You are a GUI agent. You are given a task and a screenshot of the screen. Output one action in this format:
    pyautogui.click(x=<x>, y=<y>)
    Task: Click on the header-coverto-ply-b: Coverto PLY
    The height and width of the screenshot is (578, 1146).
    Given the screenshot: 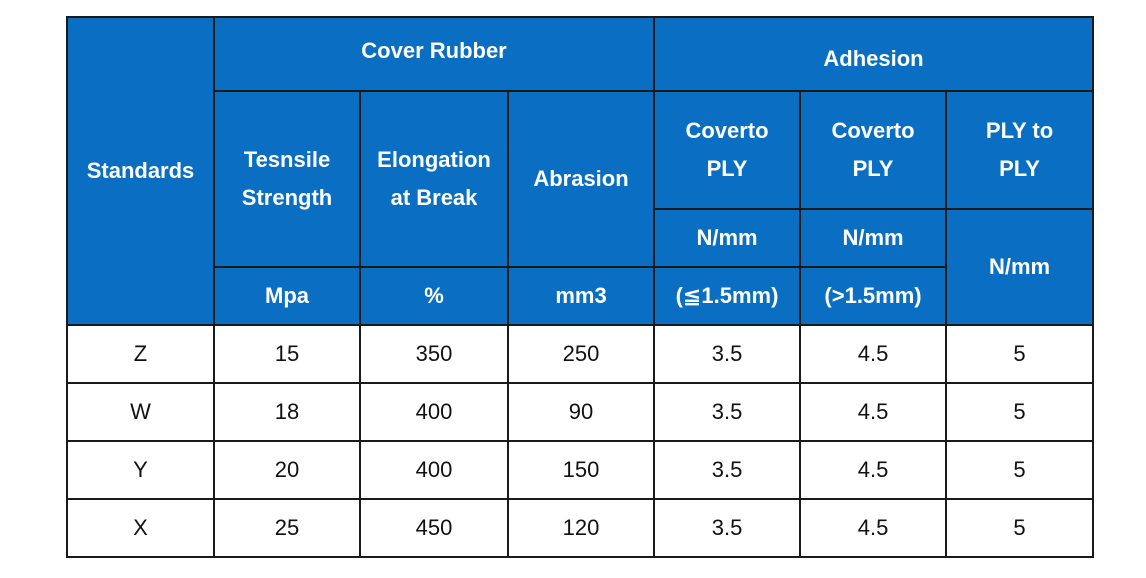 What is the action you would take?
    pyautogui.click(x=873, y=150)
    